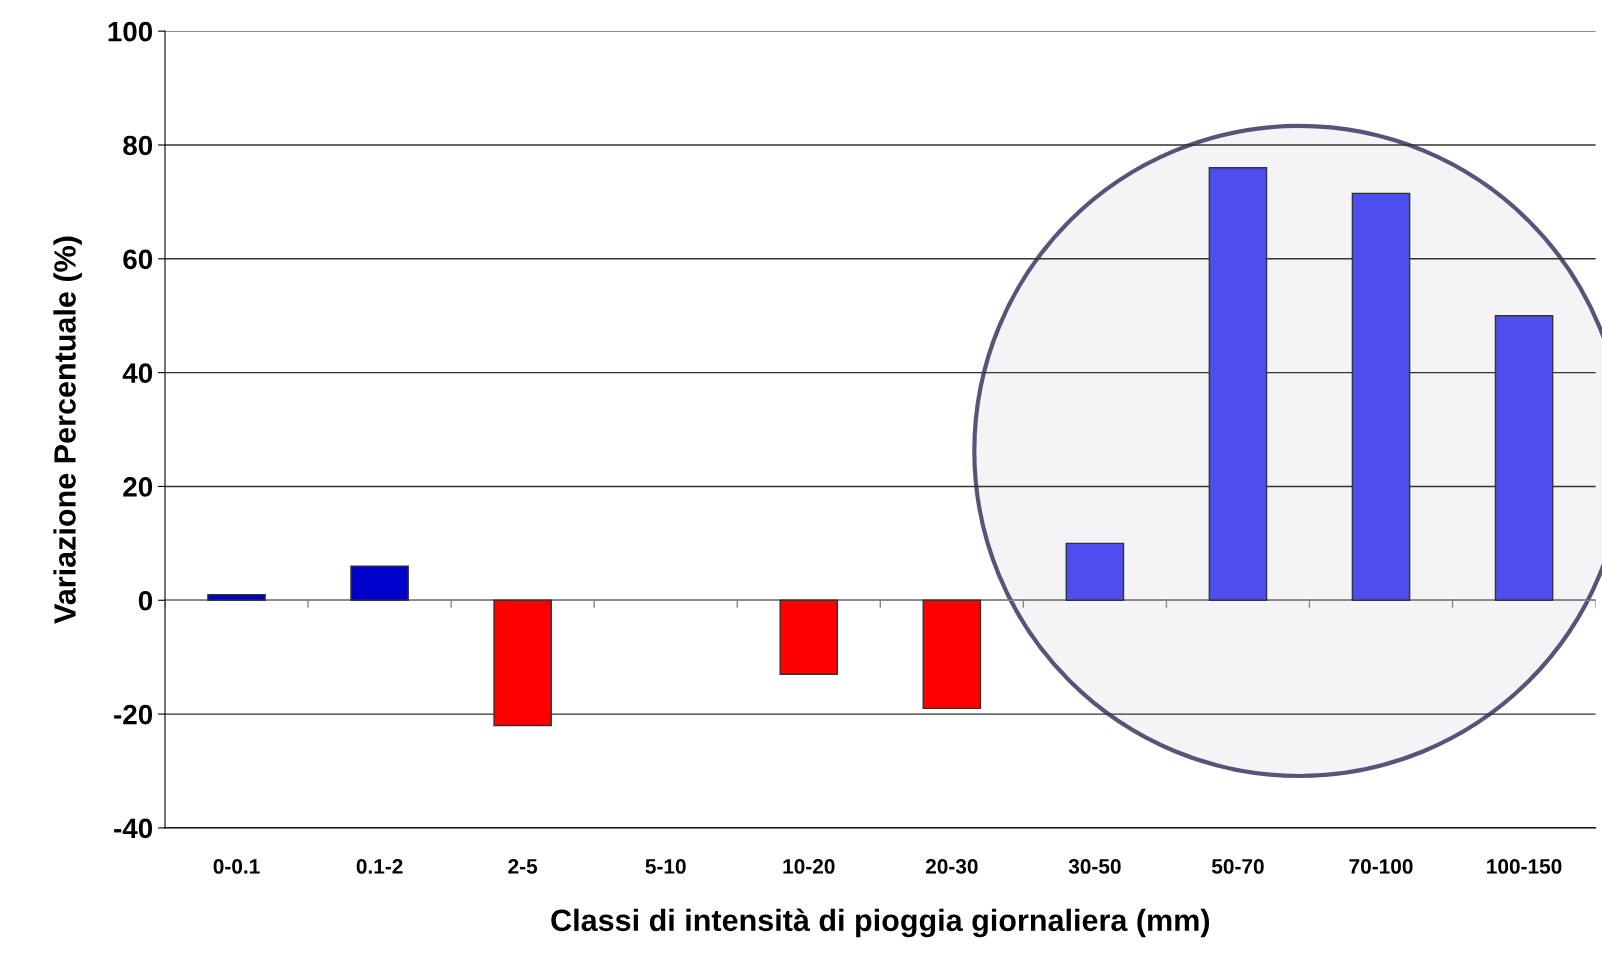 The width and height of the screenshot is (1602, 974). What do you see at coordinates (130, 31) in the screenshot?
I see `y-tick-label: 100` at bounding box center [130, 31].